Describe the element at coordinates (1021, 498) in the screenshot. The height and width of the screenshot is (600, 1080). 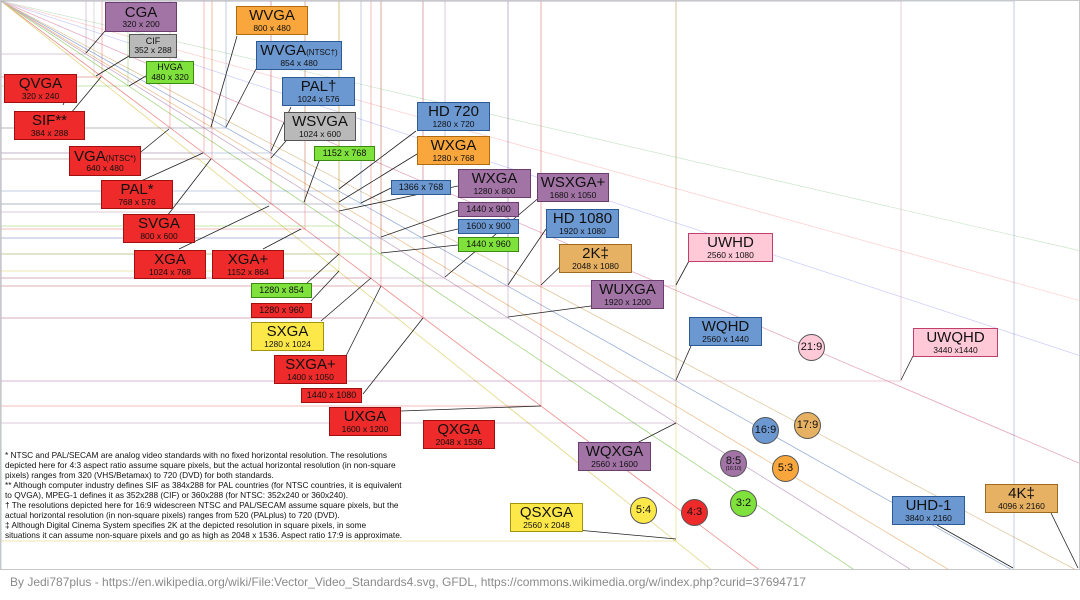
I see `res-4k: 4K‡ 4096 x 2160` at that location.